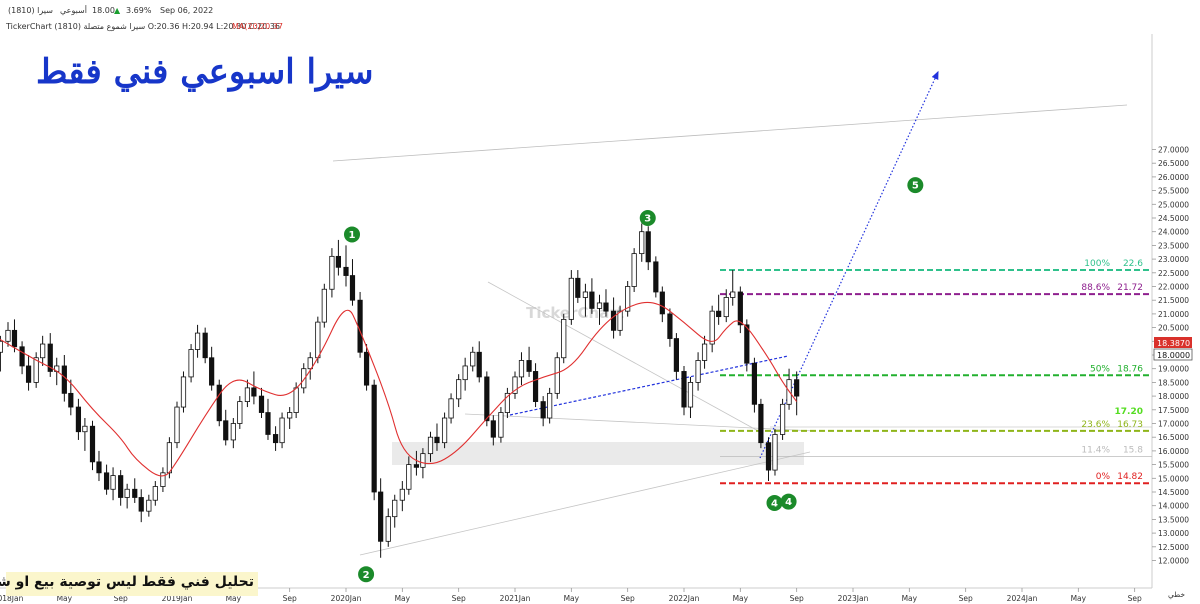 The height and width of the screenshot is (604, 1200). Describe the element at coordinates (1173, 245) in the screenshot. I see `y-tick-label: 23.5000` at that location.